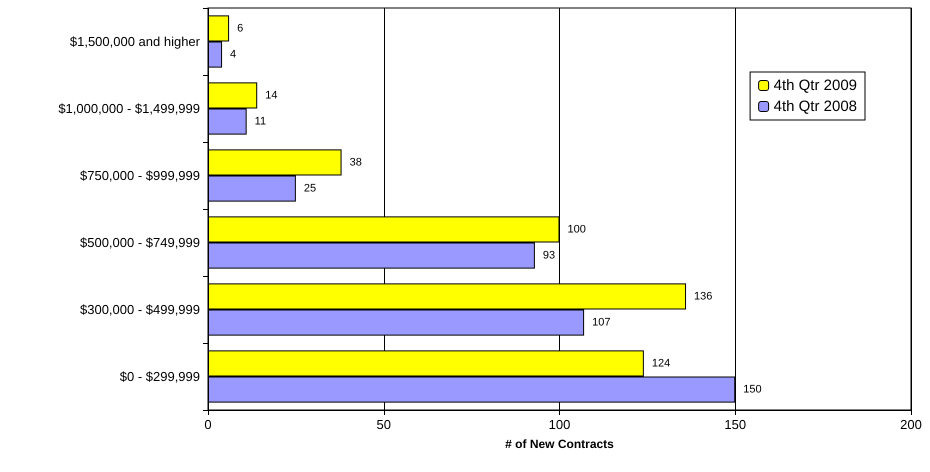  What do you see at coordinates (735, 424) in the screenshot?
I see `x-tick-label: 150` at bounding box center [735, 424].